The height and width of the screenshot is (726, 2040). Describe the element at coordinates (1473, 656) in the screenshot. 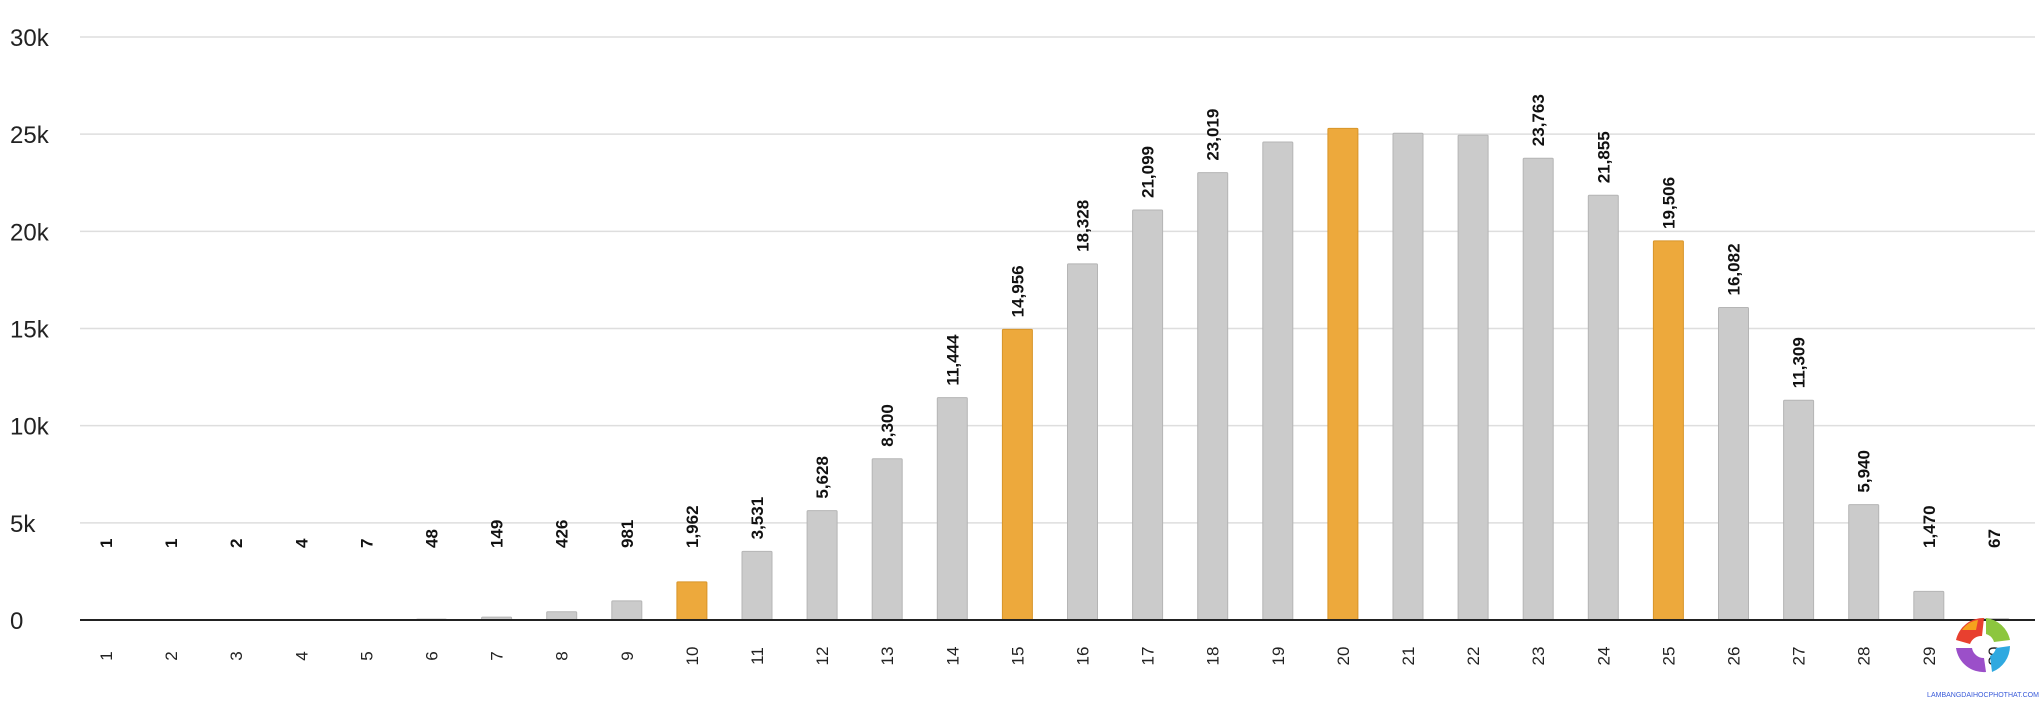

I see `x-tick-label: 22` at that location.